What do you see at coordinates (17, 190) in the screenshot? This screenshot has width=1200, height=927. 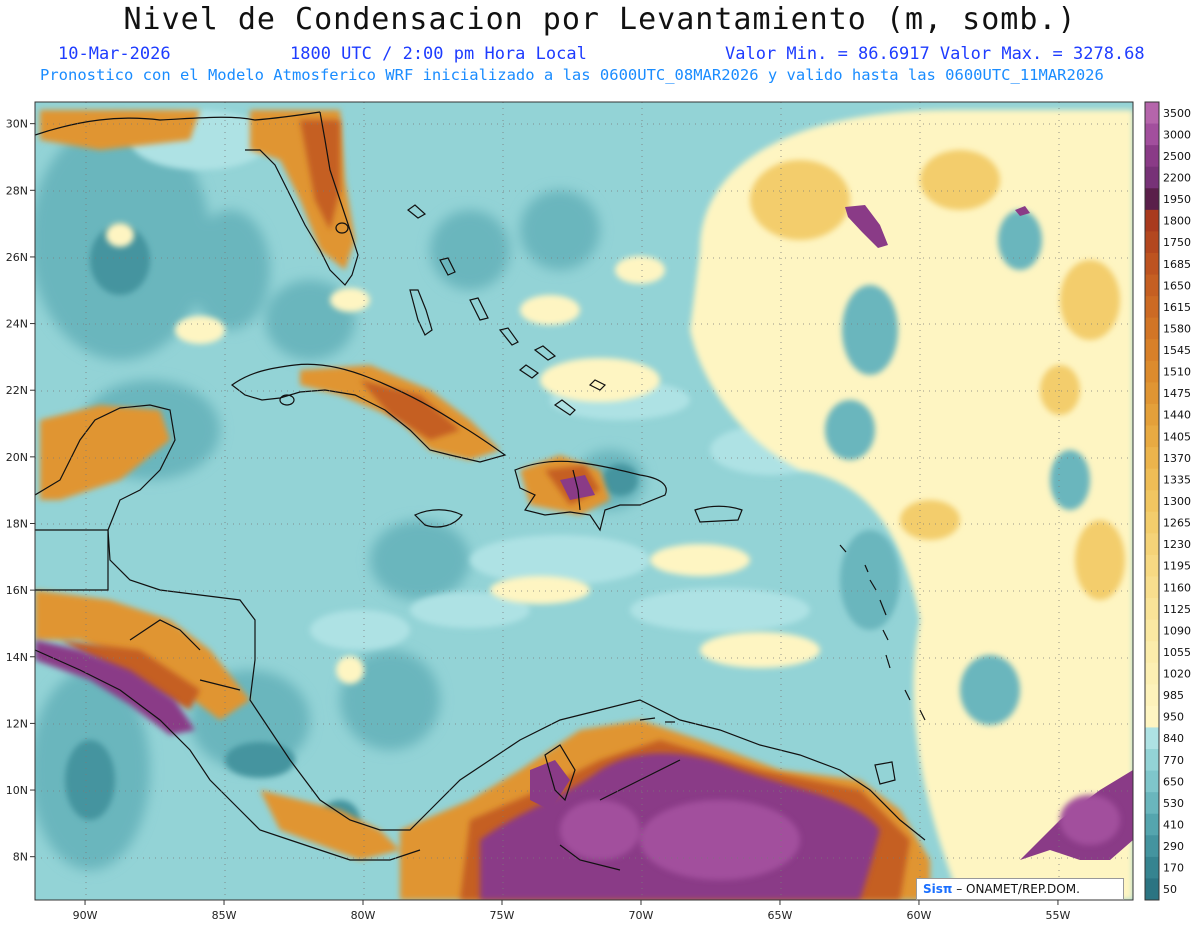 I see `lat-label: 28N` at bounding box center [17, 190].